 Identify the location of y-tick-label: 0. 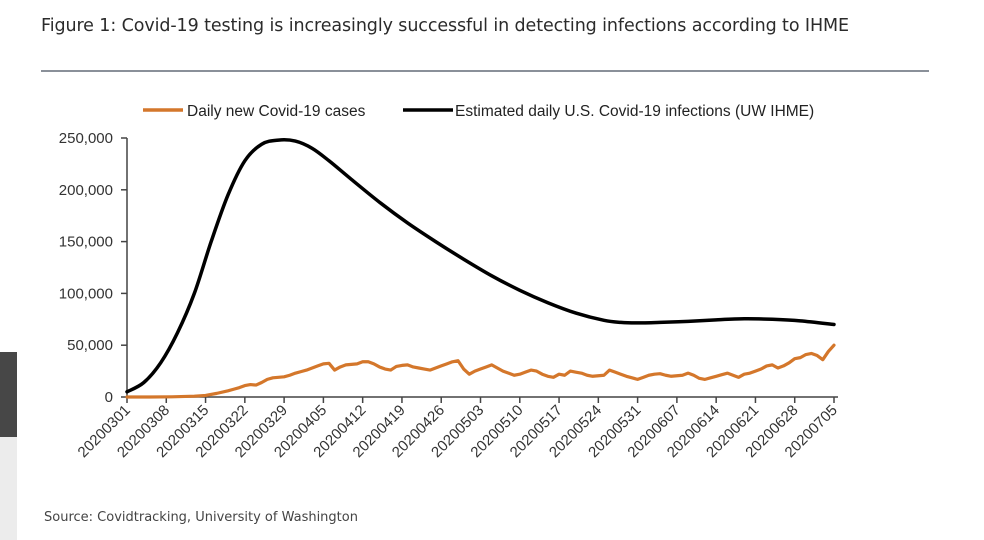
(109, 397).